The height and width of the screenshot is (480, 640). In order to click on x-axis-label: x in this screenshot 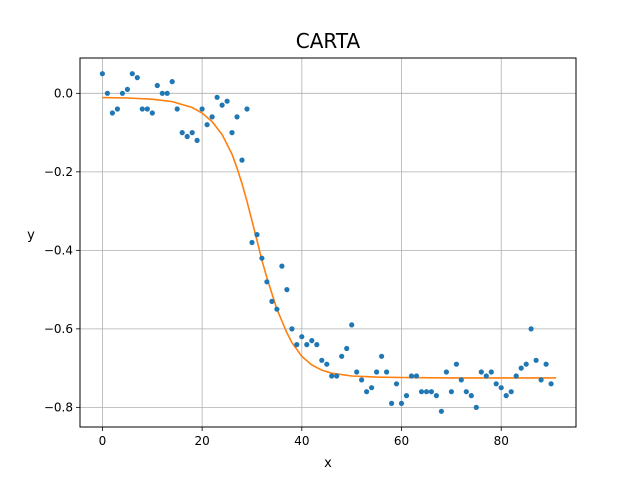, I will do `click(328, 463)`.